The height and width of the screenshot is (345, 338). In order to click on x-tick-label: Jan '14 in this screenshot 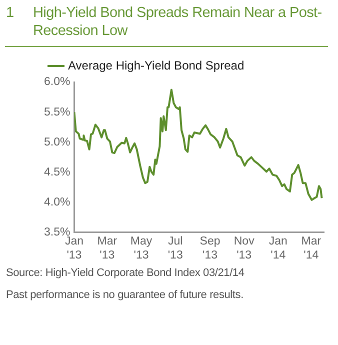, I will do `click(278, 248)`.